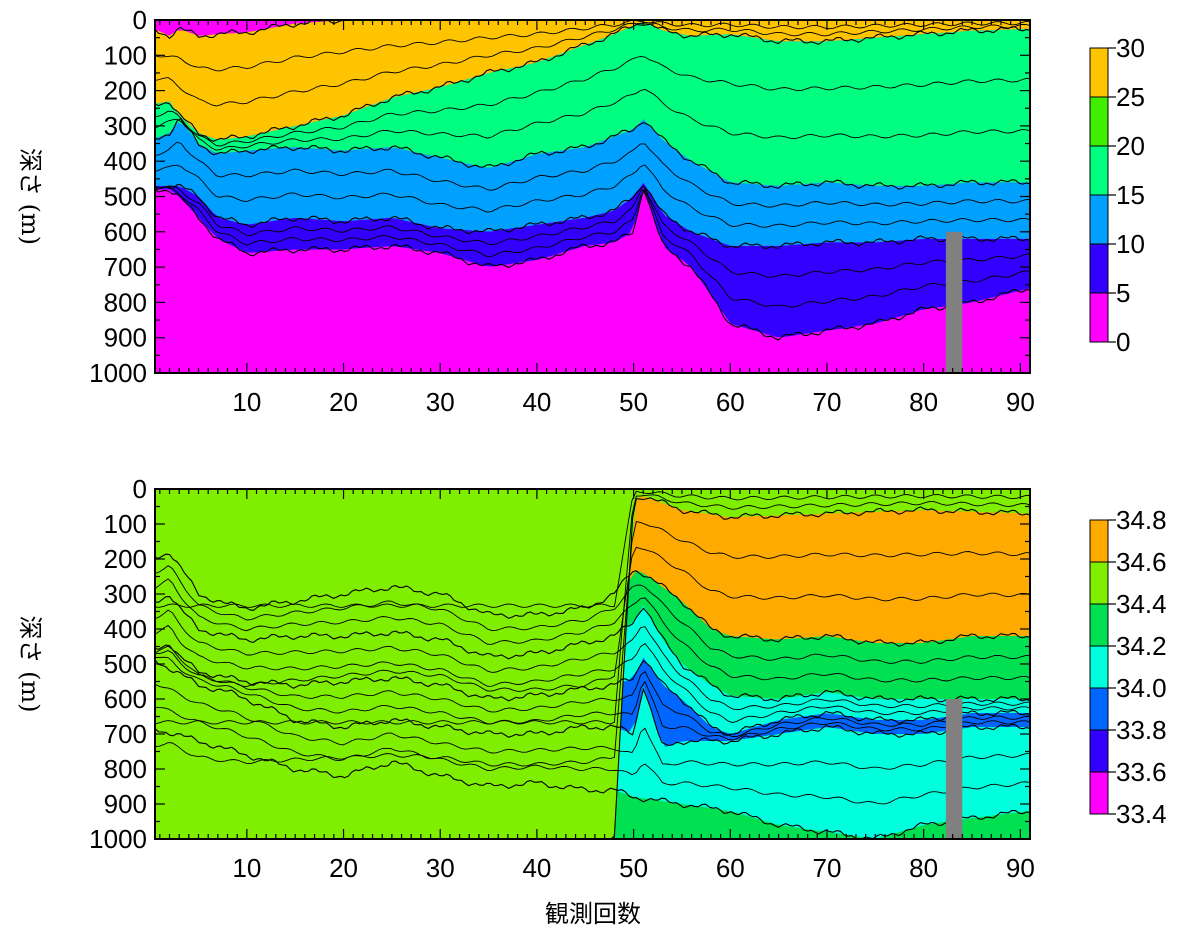 The image size is (1192, 934). Describe the element at coordinates (1130, 244) in the screenshot. I see `colorbar-tick-label: 10` at that location.